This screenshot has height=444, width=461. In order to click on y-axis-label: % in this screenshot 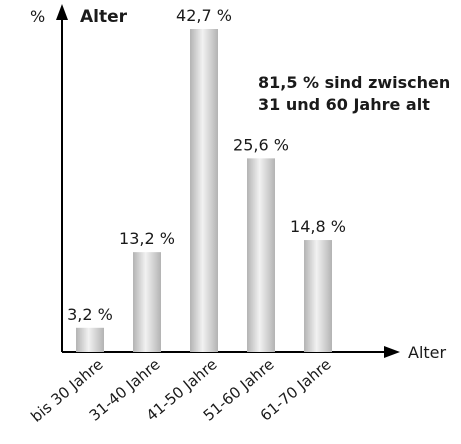, I will do `click(37, 16)`.